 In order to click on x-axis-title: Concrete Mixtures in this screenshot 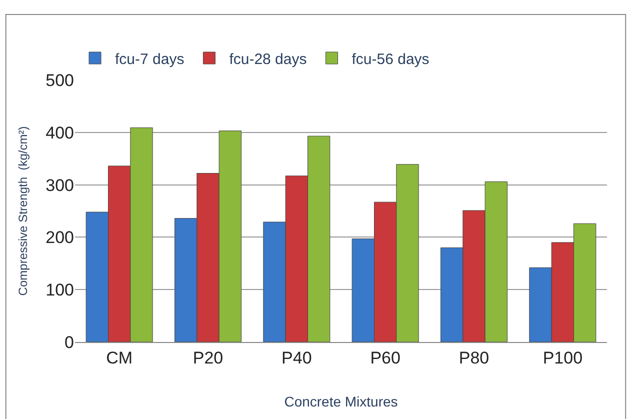, I will do `click(341, 402)`.